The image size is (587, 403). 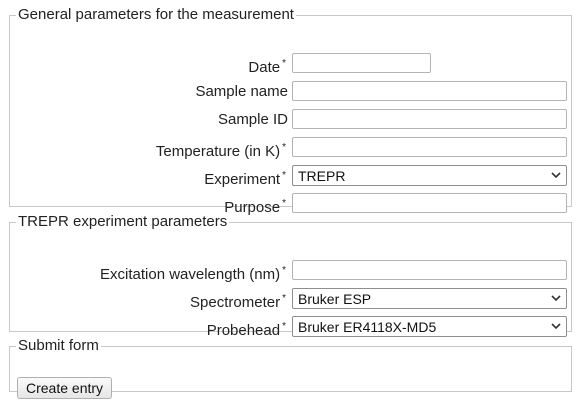 I want to click on excitation-wavelength-input, so click(x=429, y=270).